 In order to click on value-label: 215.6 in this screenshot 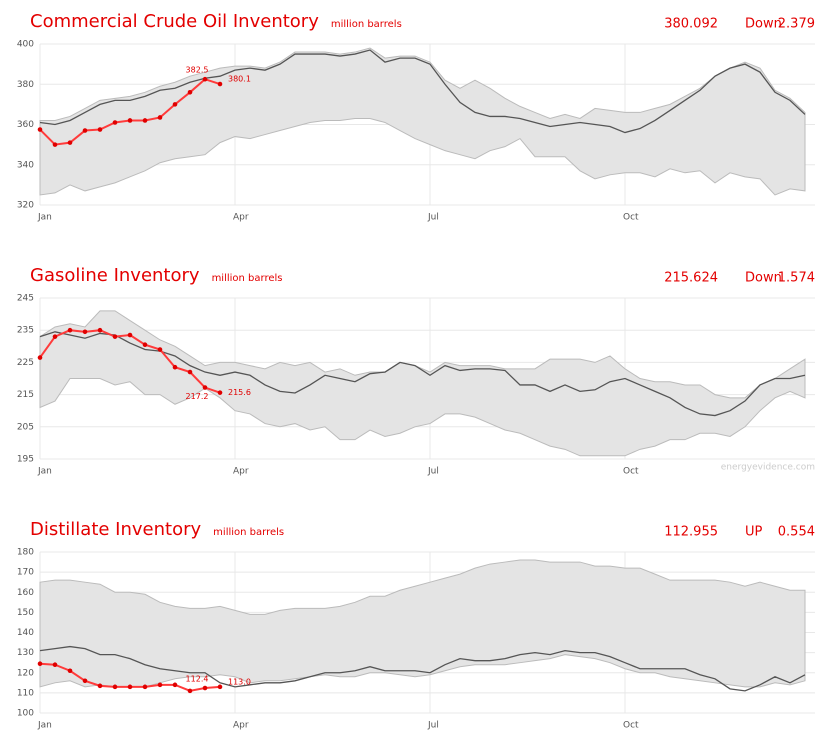, I will do `click(239, 392)`.